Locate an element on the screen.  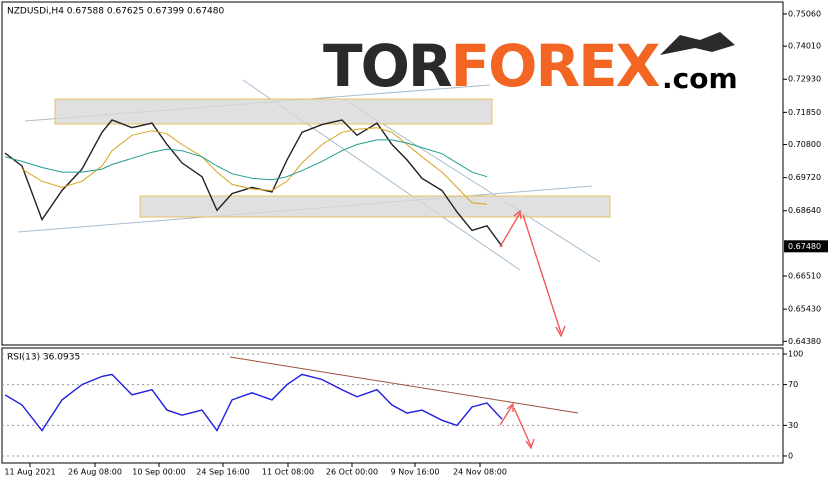
y-tick-label: 0.65430 is located at coordinates (804, 309).